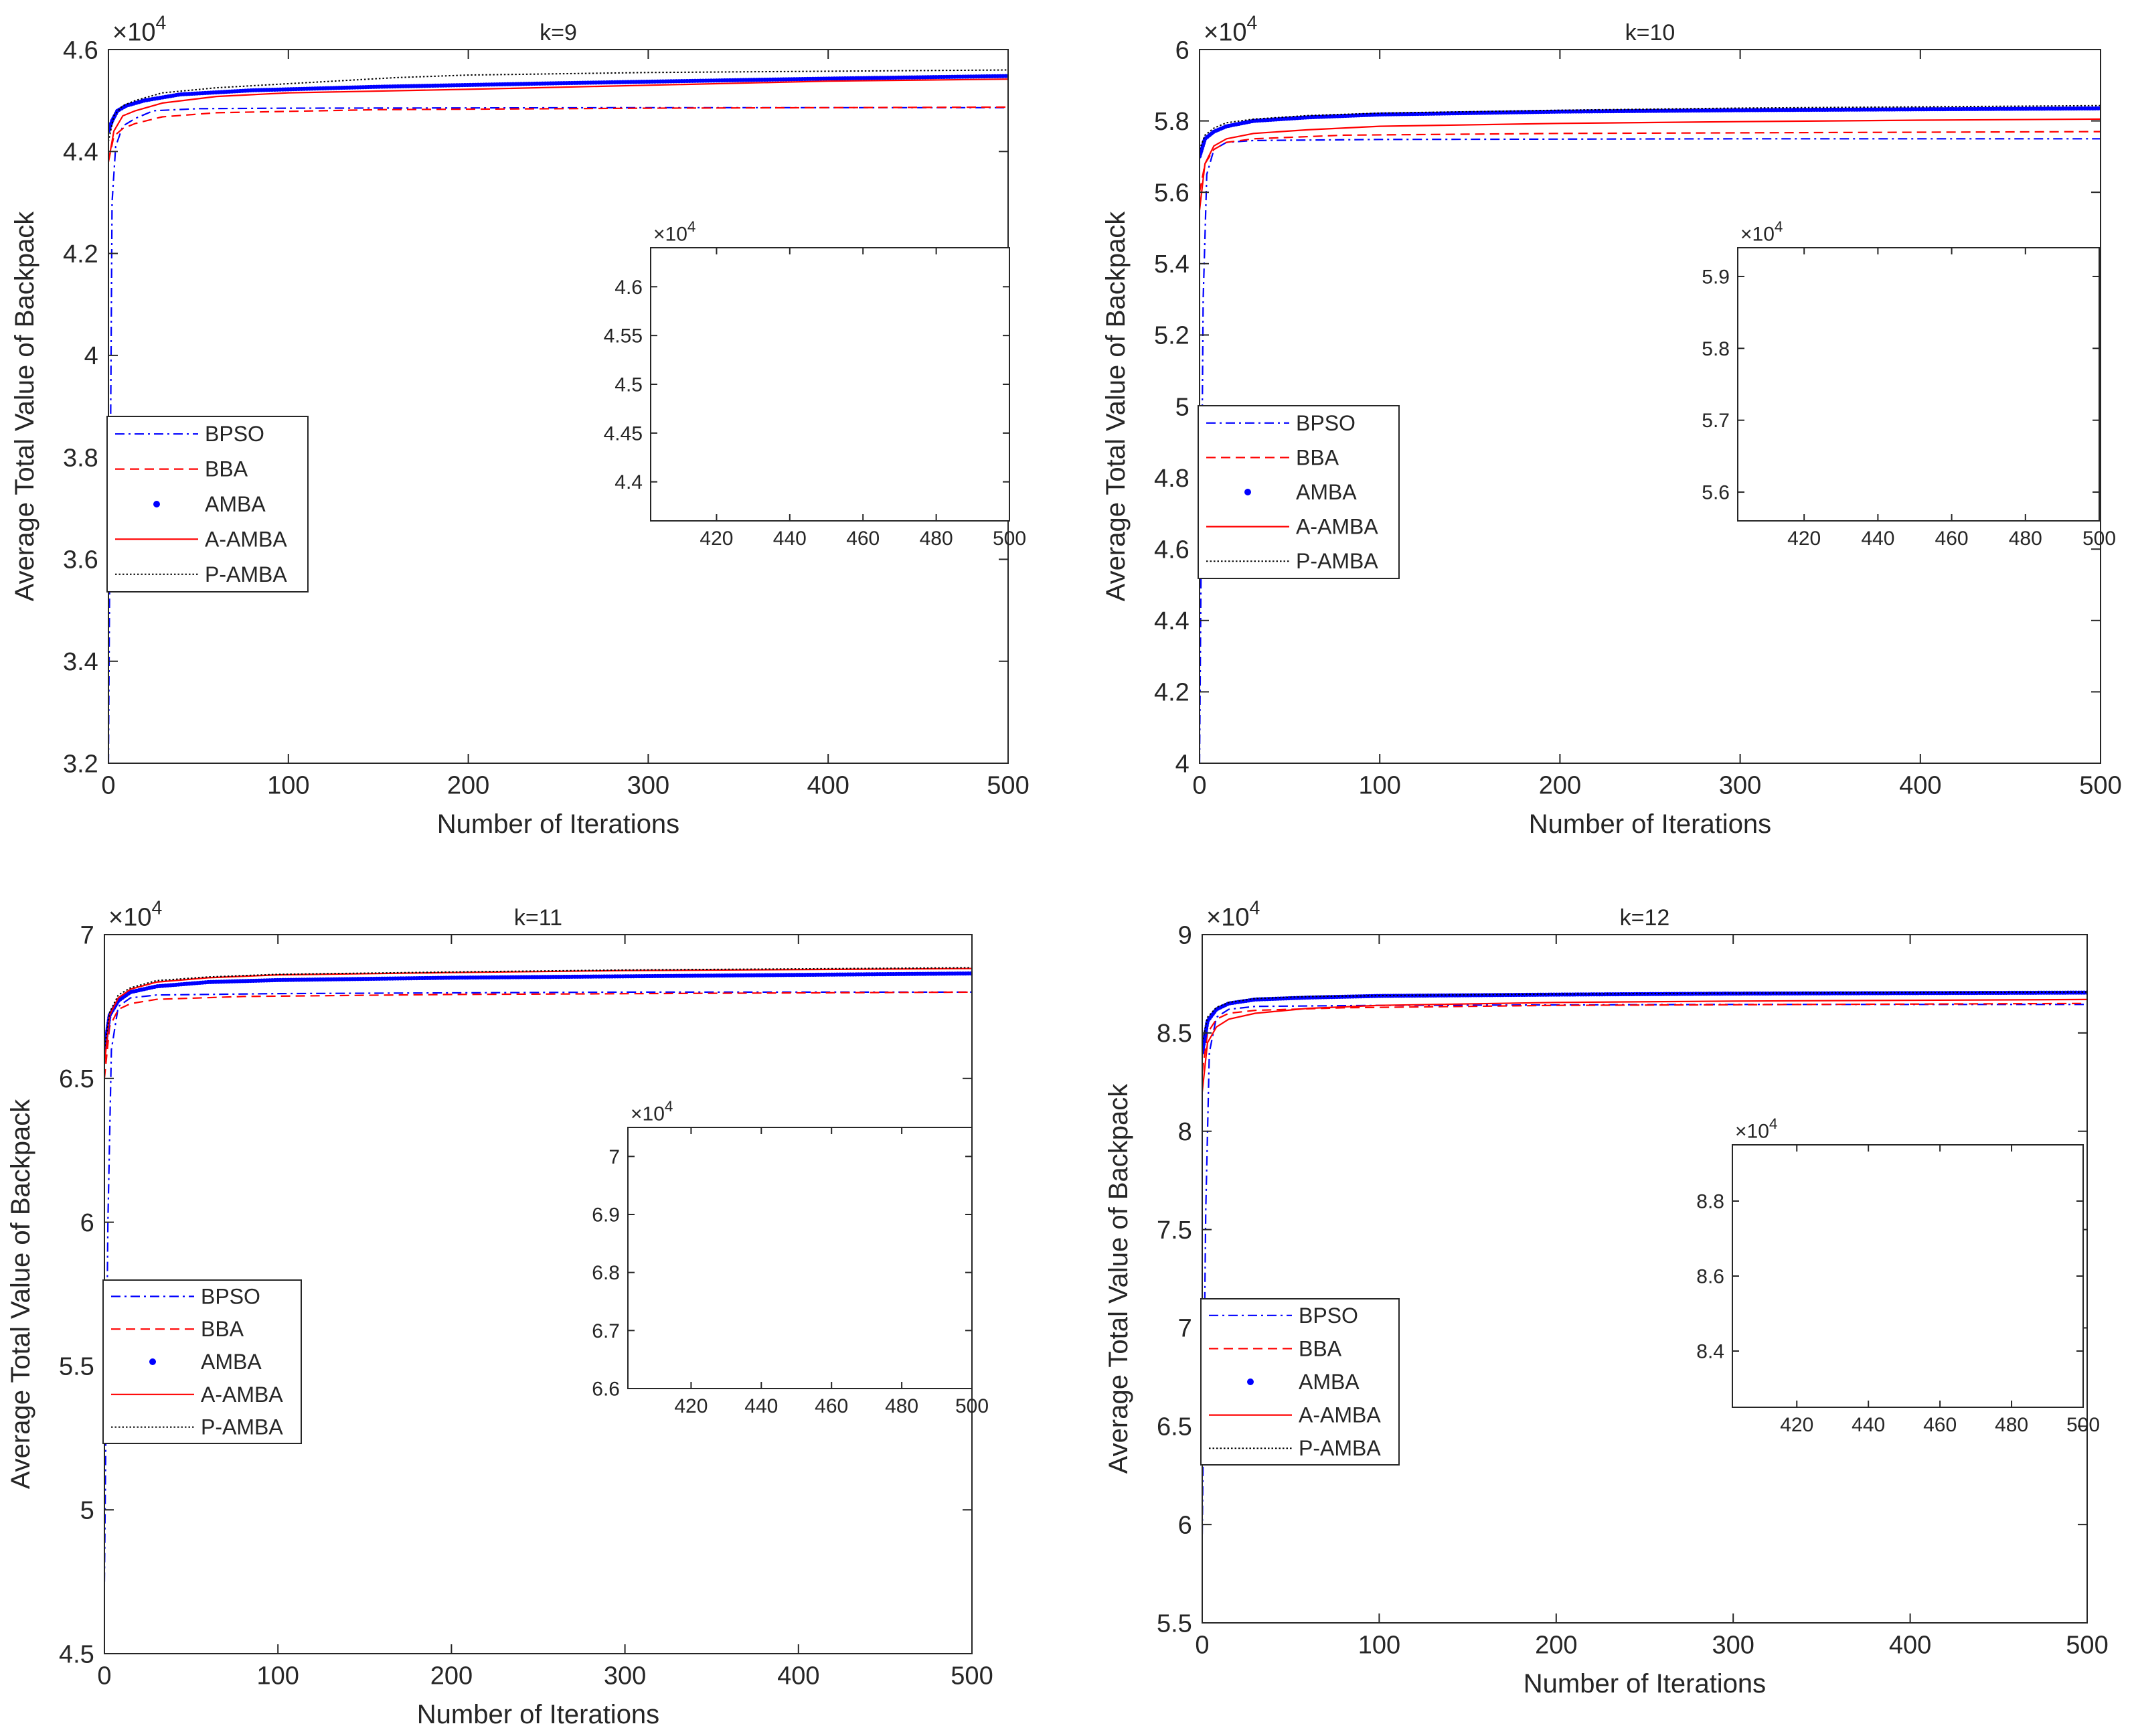  I want to click on y-tick-label: 4.4, so click(629, 482).